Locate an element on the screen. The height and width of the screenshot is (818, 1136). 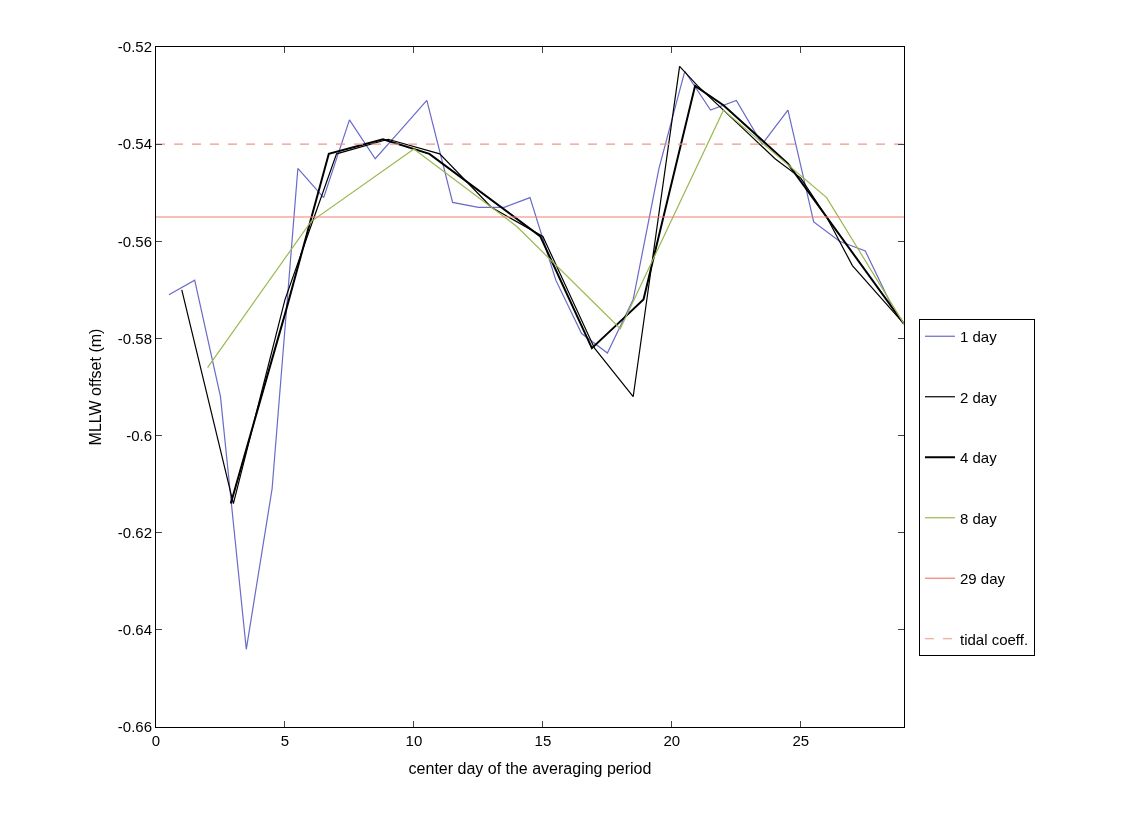
y-tick-label: -0.66 is located at coordinates (134, 727).